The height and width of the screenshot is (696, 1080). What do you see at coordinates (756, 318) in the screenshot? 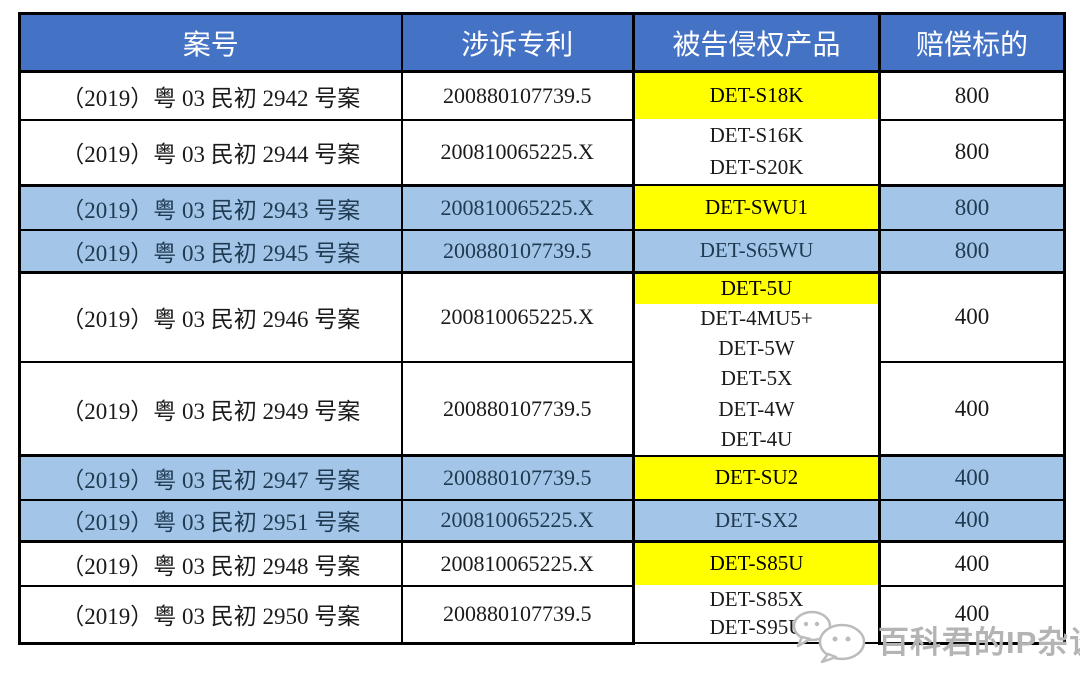
I see `product-line: DET-4MU5+` at bounding box center [756, 318].